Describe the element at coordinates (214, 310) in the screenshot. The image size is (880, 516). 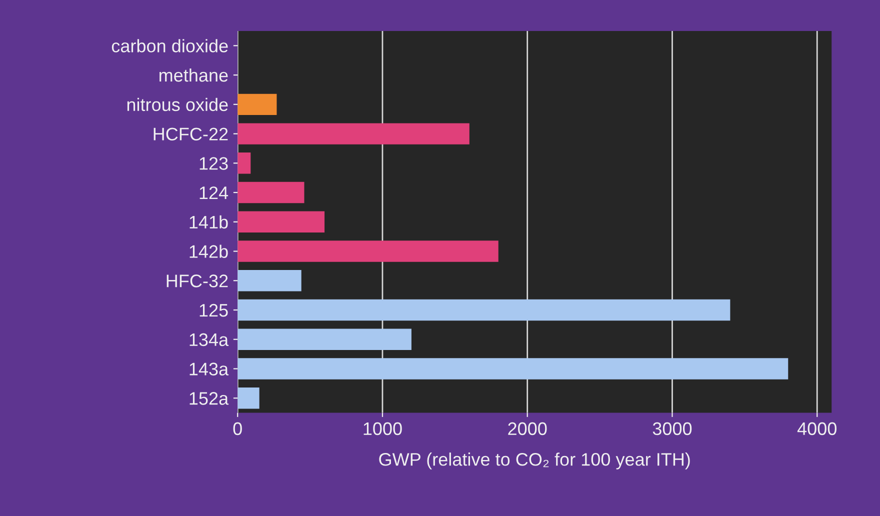
I see `y-tick-label: 125` at that location.